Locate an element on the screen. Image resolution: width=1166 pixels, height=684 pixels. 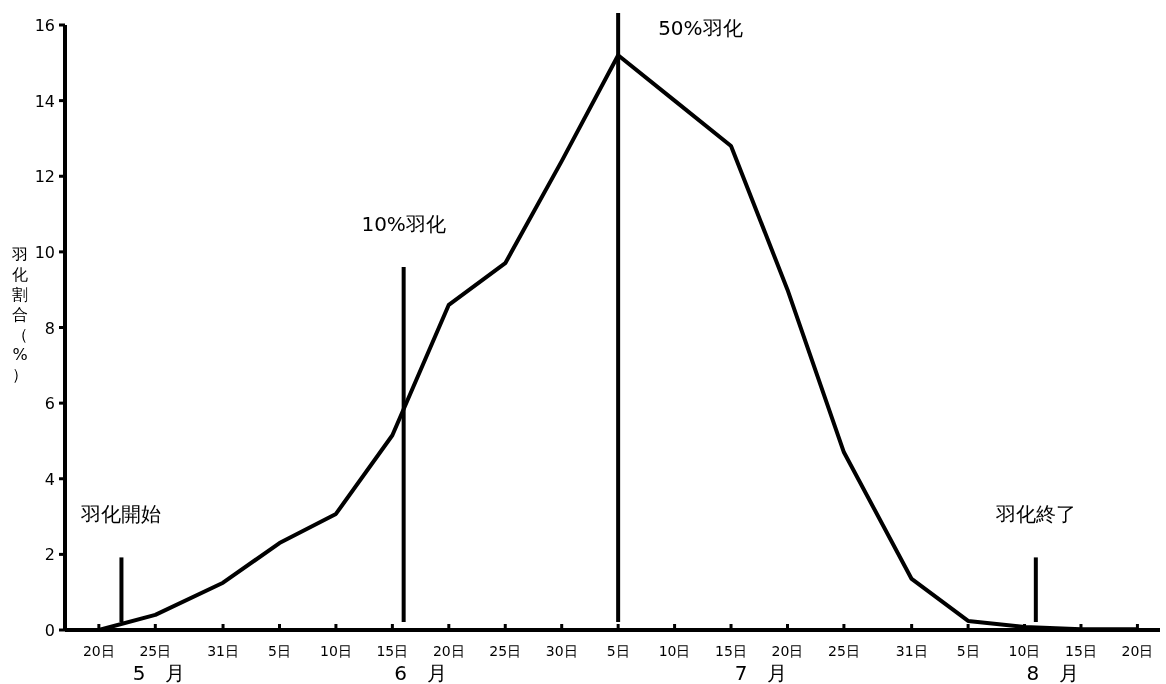
y-tick-label: 2 is located at coordinates (49, 555).